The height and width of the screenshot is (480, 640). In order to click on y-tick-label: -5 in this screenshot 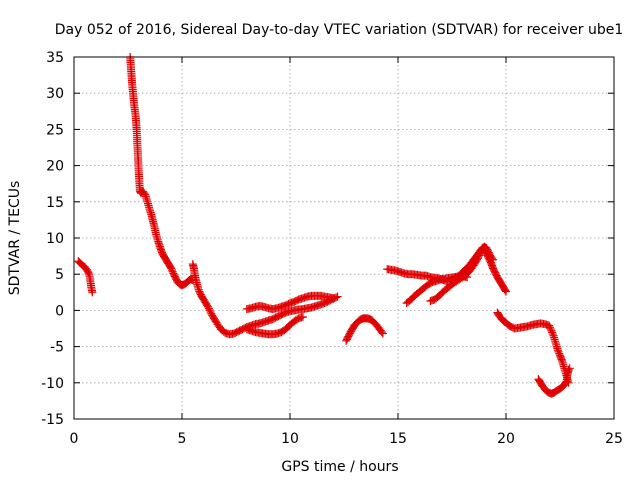, I will do `click(57, 348)`.